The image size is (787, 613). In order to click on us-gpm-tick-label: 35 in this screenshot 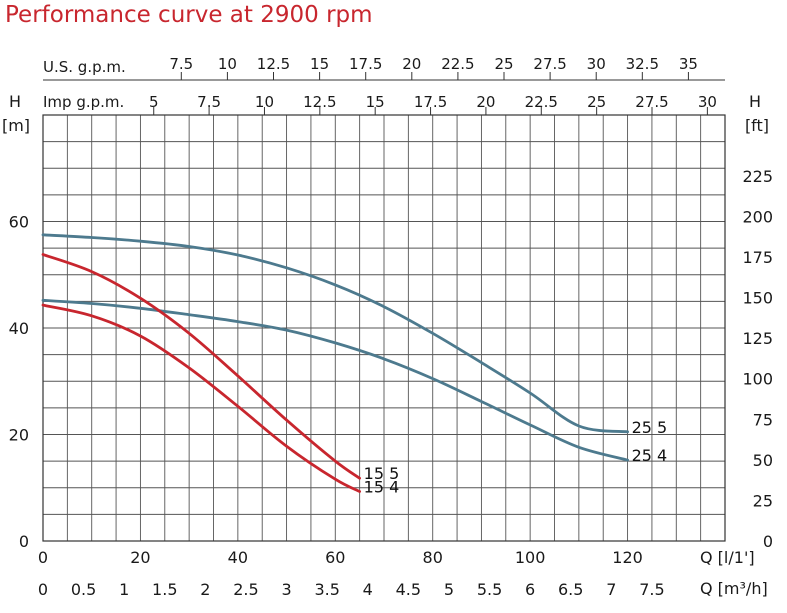, I will do `click(688, 64)`.